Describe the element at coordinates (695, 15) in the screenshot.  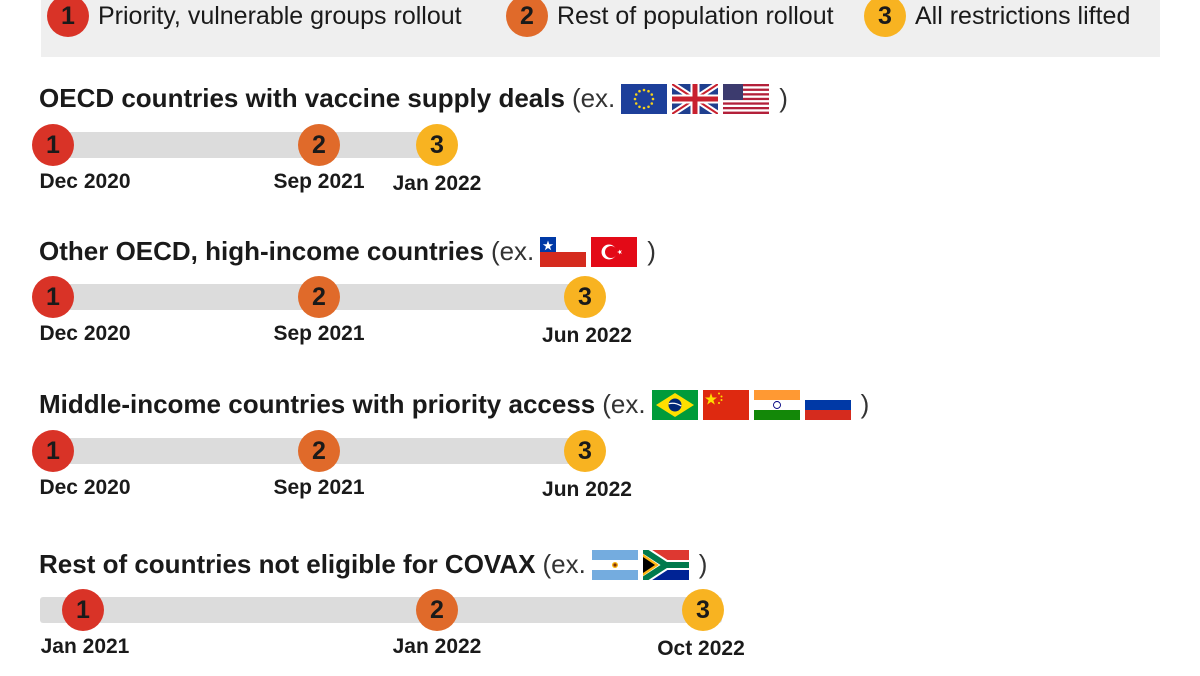
I see `legend-label-2: Rest of population rollout` at that location.